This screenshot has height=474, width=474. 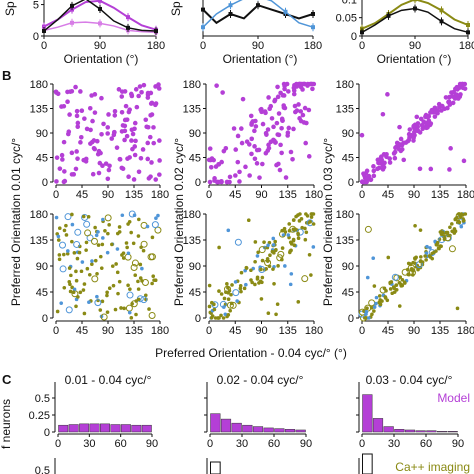 What do you see at coordinates (203, 9) in the screenshot?
I see `top-mid-data-point` at bounding box center [203, 9].